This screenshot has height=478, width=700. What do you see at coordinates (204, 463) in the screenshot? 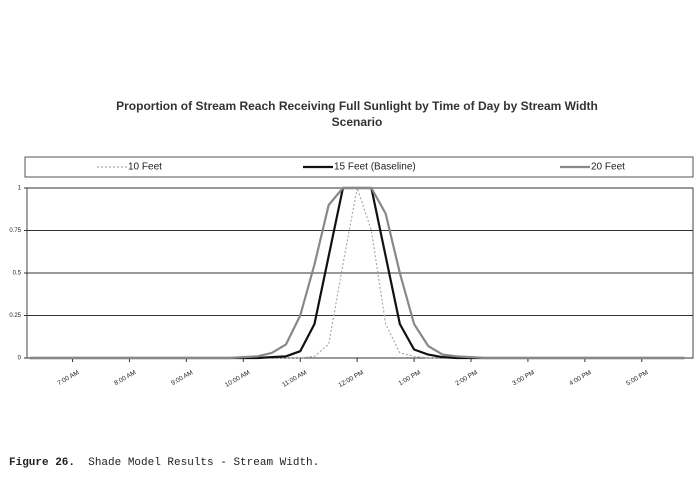
I see `caption-text: Shade Model Results - Stream Width.` at bounding box center [204, 463].